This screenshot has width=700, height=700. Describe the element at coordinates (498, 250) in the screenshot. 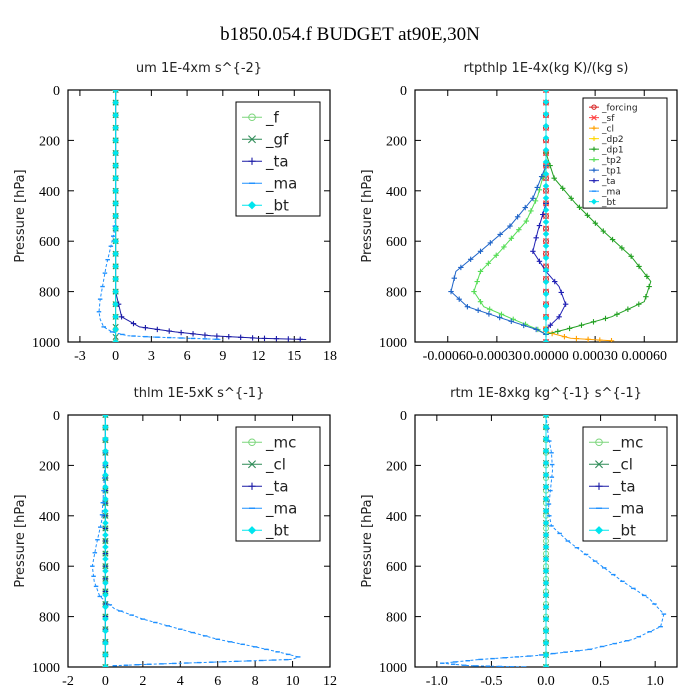

I see `series-tp1-line` at that location.